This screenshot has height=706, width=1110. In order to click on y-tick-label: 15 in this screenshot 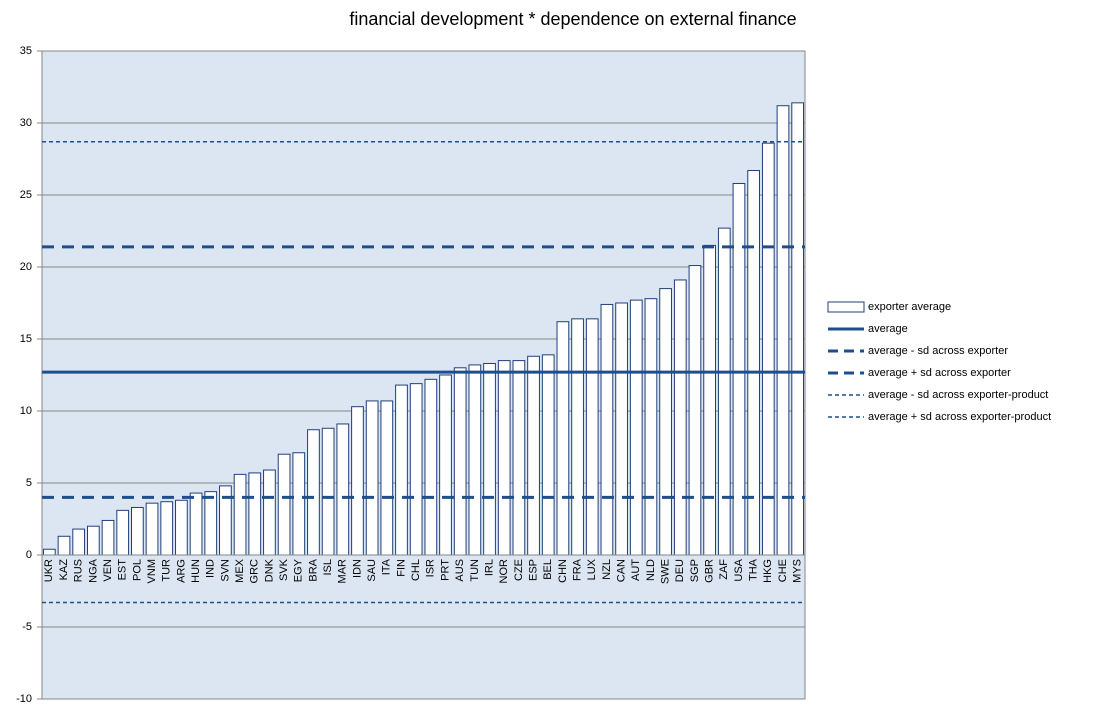, I will do `click(26, 339)`.